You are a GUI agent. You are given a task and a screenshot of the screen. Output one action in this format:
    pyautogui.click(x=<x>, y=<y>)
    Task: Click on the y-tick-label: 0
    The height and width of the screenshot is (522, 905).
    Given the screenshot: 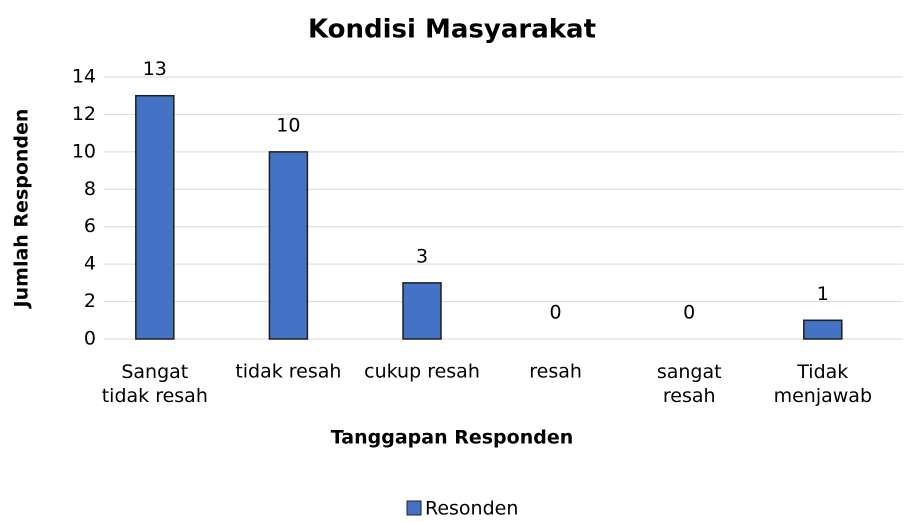 What is the action you would take?
    pyautogui.click(x=90, y=339)
    